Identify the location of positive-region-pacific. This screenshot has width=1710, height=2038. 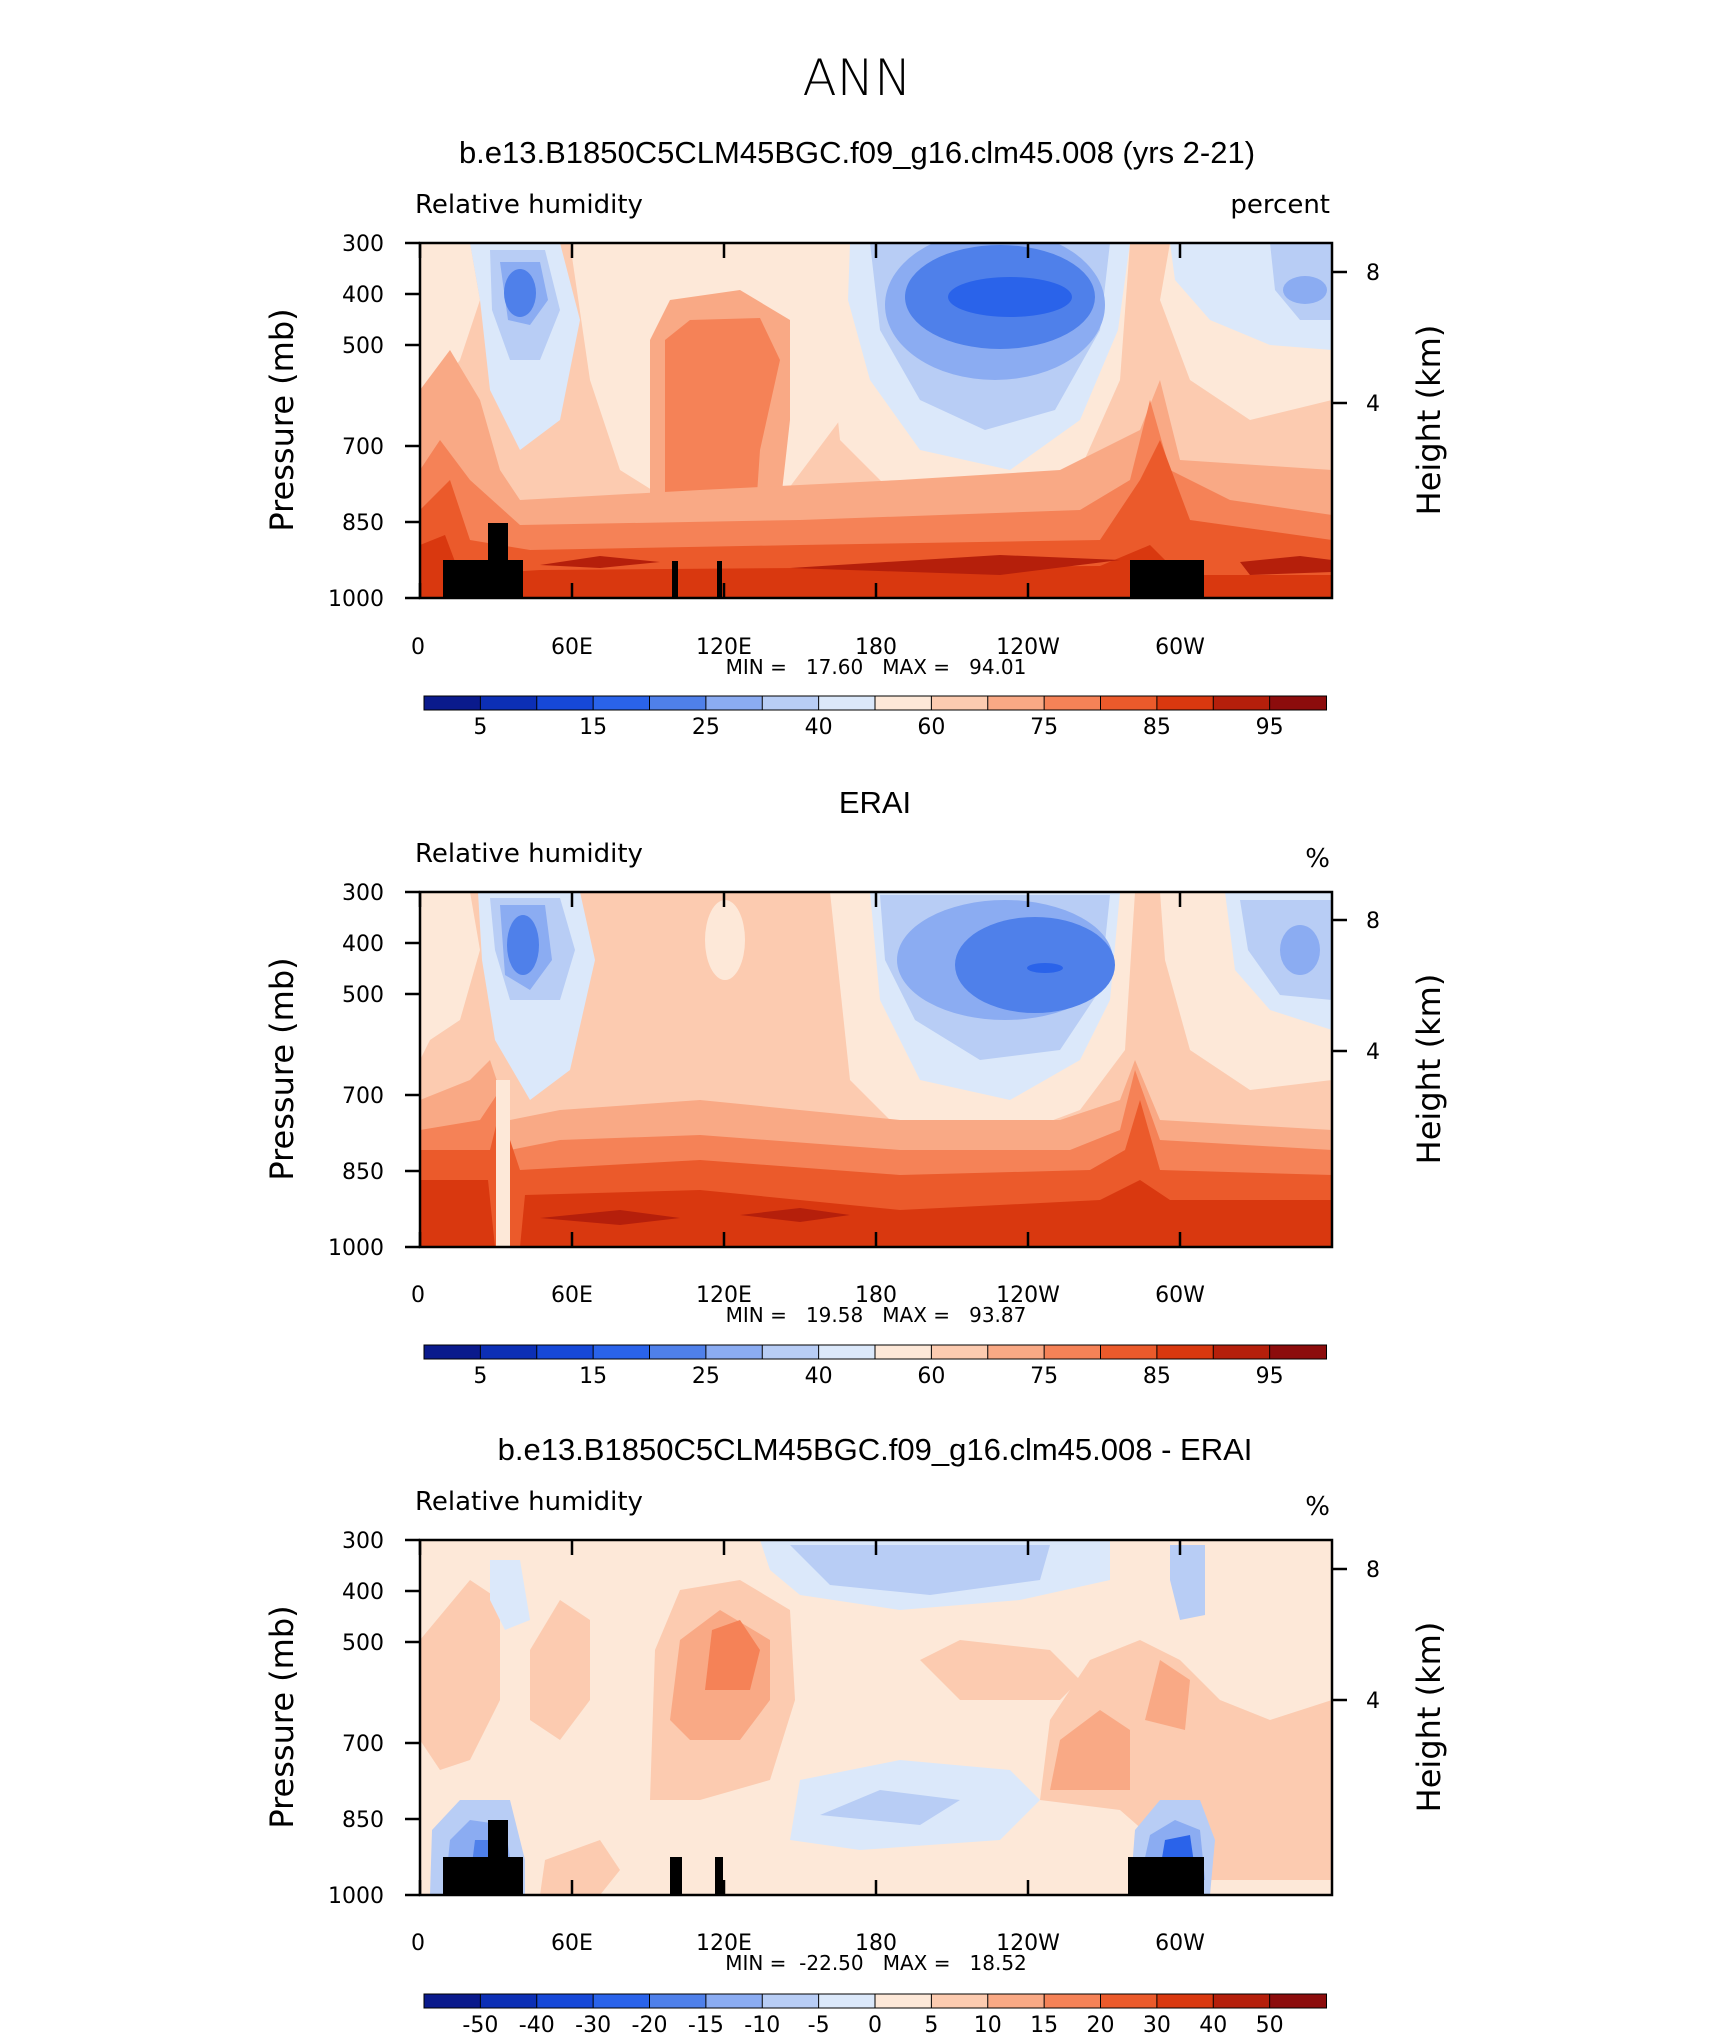
(1000, 1670).